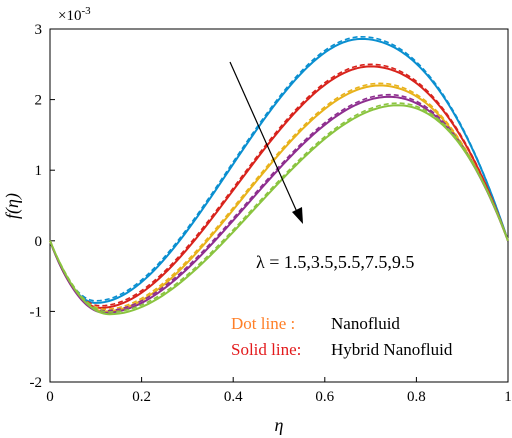 The height and width of the screenshot is (438, 512). Describe the element at coordinates (36, 383) in the screenshot. I see `y-tick-label: -2` at that location.